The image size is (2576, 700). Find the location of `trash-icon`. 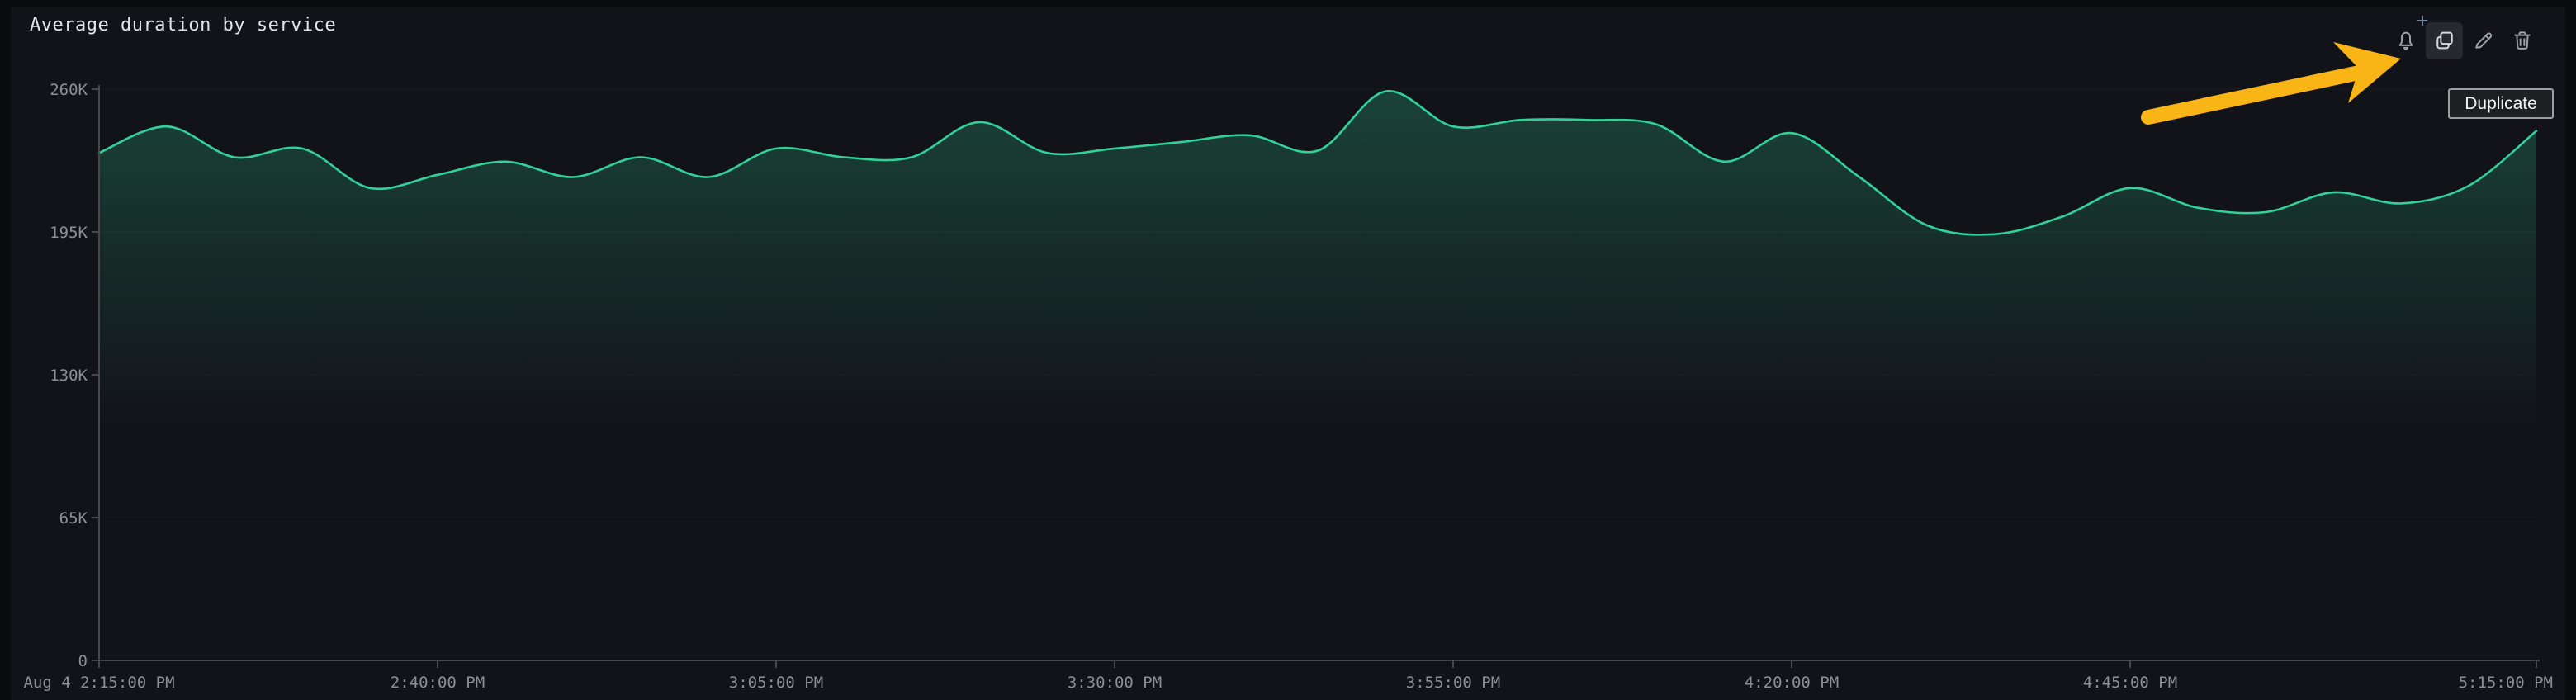

trash-icon is located at coordinates (2522, 40).